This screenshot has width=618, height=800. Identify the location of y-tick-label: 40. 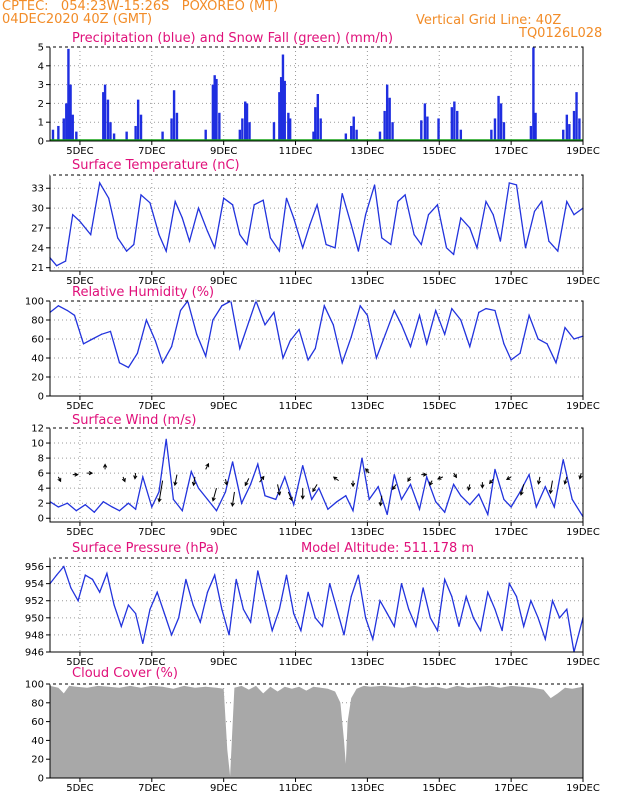
(37, 359).